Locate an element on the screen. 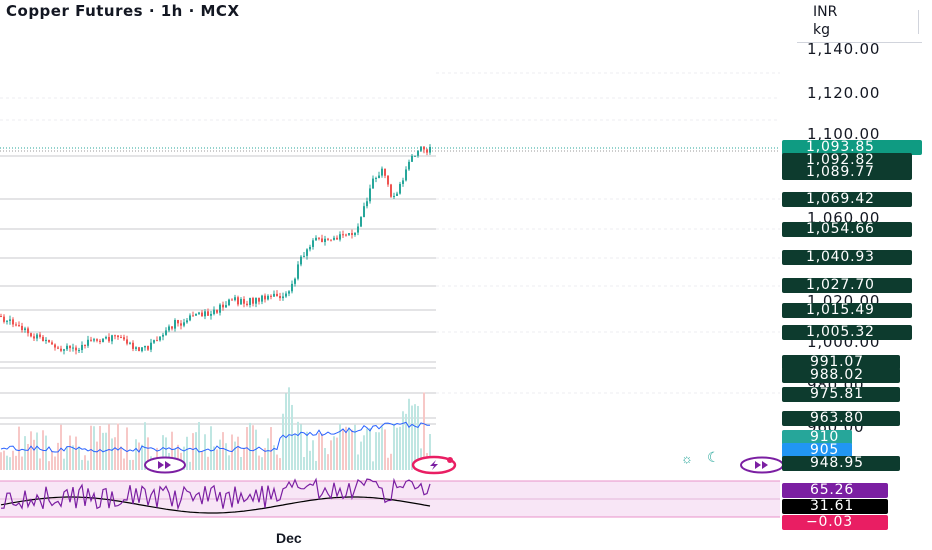 This screenshot has width=932, height=550. price-level-label: 1,054.66 is located at coordinates (847, 229).